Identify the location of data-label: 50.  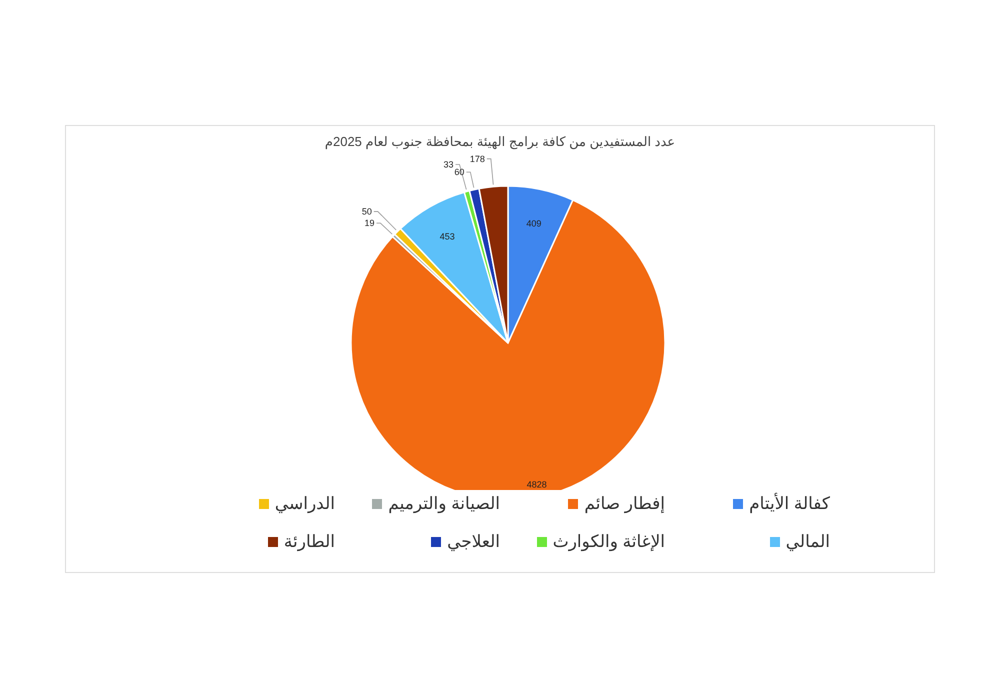
(367, 211).